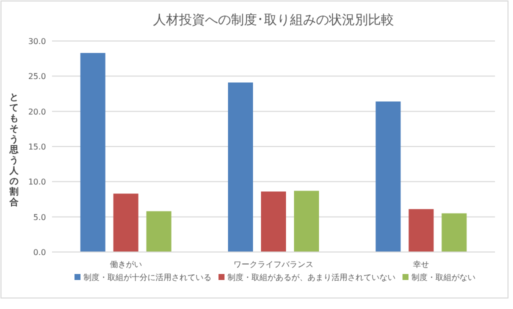 This screenshot has height=309, width=513. Describe the element at coordinates (39, 217) in the screenshot. I see `y-tick-label: 5.0` at that location.